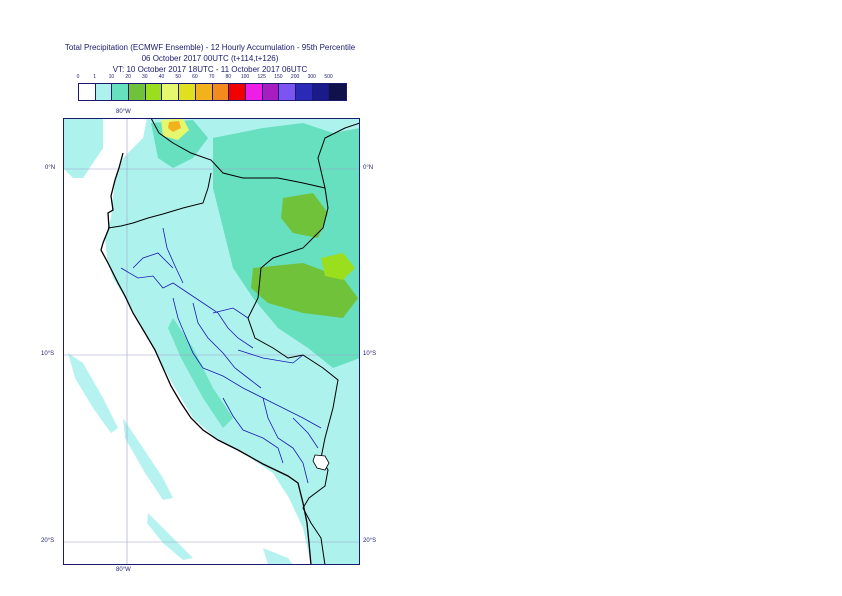 The width and height of the screenshot is (842, 596). Describe the element at coordinates (111, 77) in the screenshot. I see `legend-tick-label: 10` at that location.